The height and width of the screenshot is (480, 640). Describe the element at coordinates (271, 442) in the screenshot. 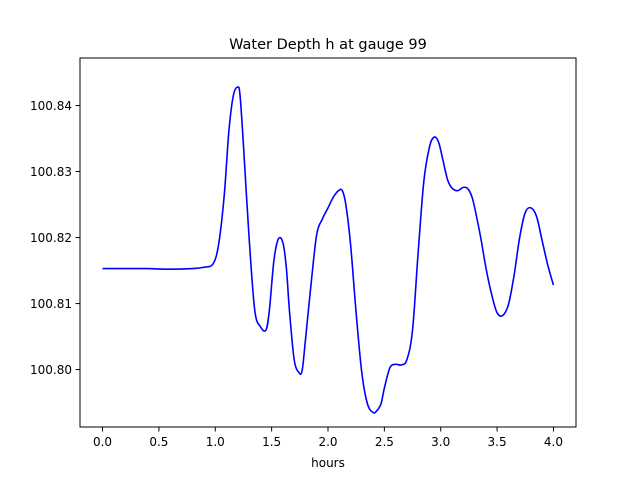

I see `x-tick-label: 1.5` at that location.